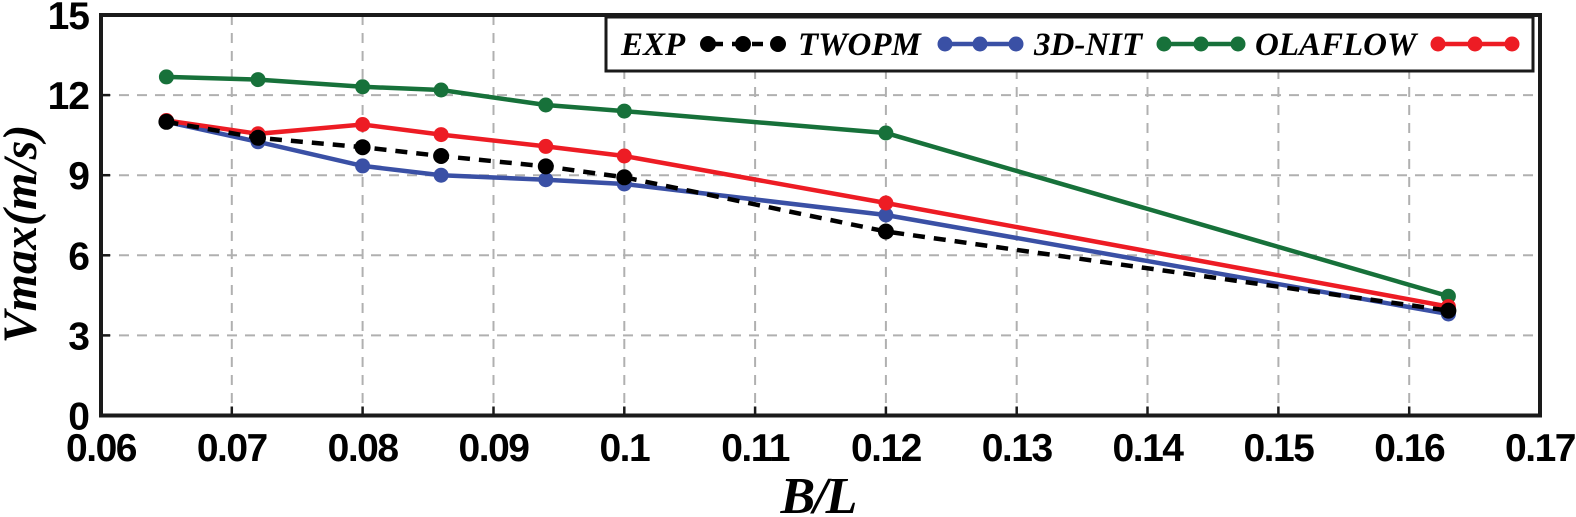 Image resolution: width=1576 pixels, height=517 pixels. I want to click on svg-text: 15, so click(69, 19).